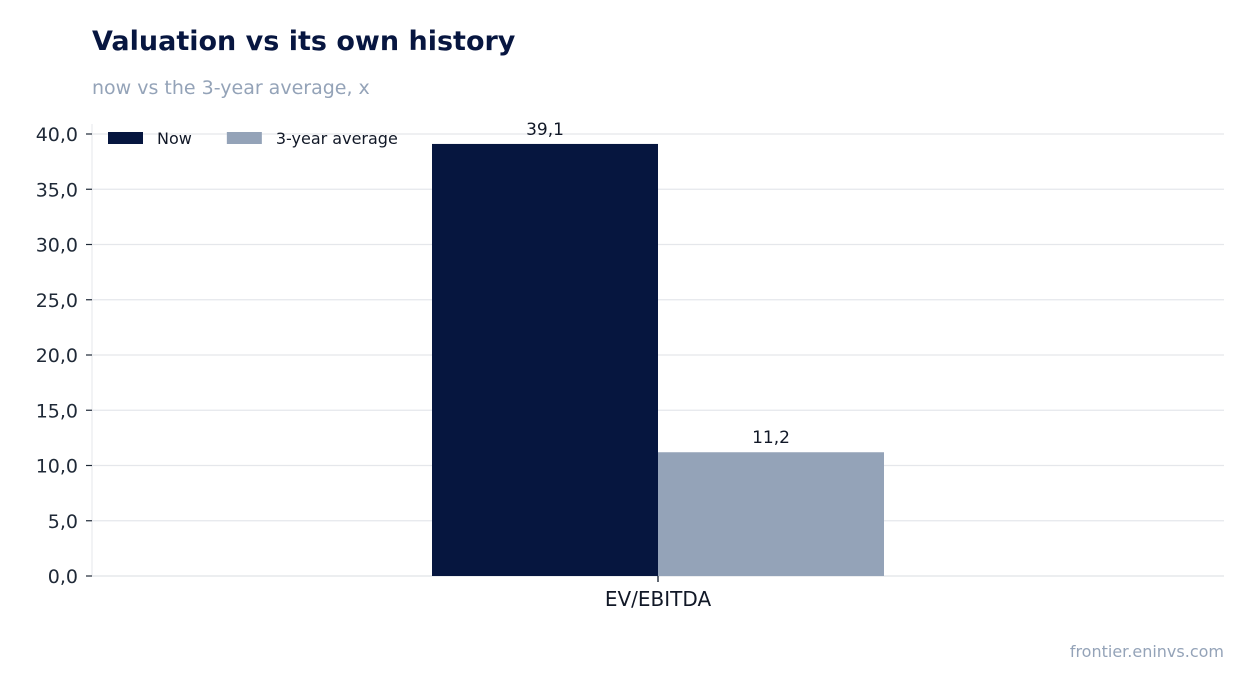  Describe the element at coordinates (771, 514) in the screenshot. I see `bar-3-year-average` at that location.